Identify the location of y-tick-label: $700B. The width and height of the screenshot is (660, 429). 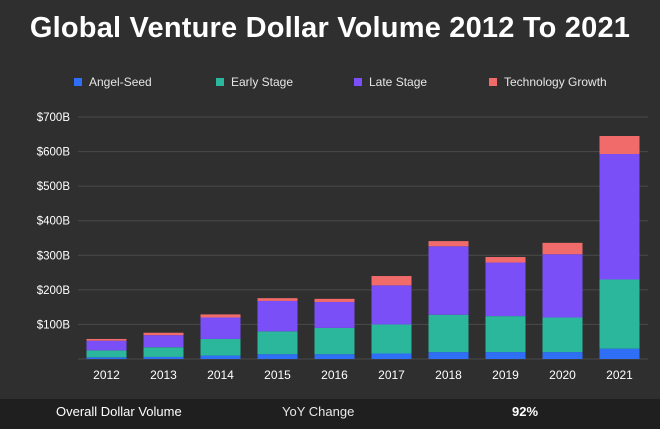
(54, 118).